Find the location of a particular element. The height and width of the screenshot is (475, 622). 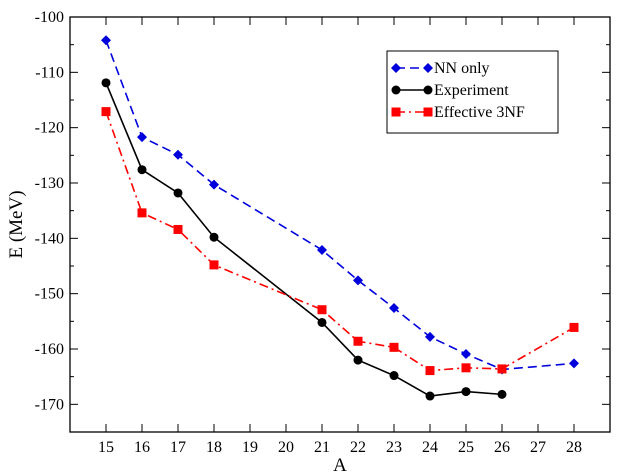

legend-item-effective-3nf: Effective 3NF is located at coordinates (458, 112).